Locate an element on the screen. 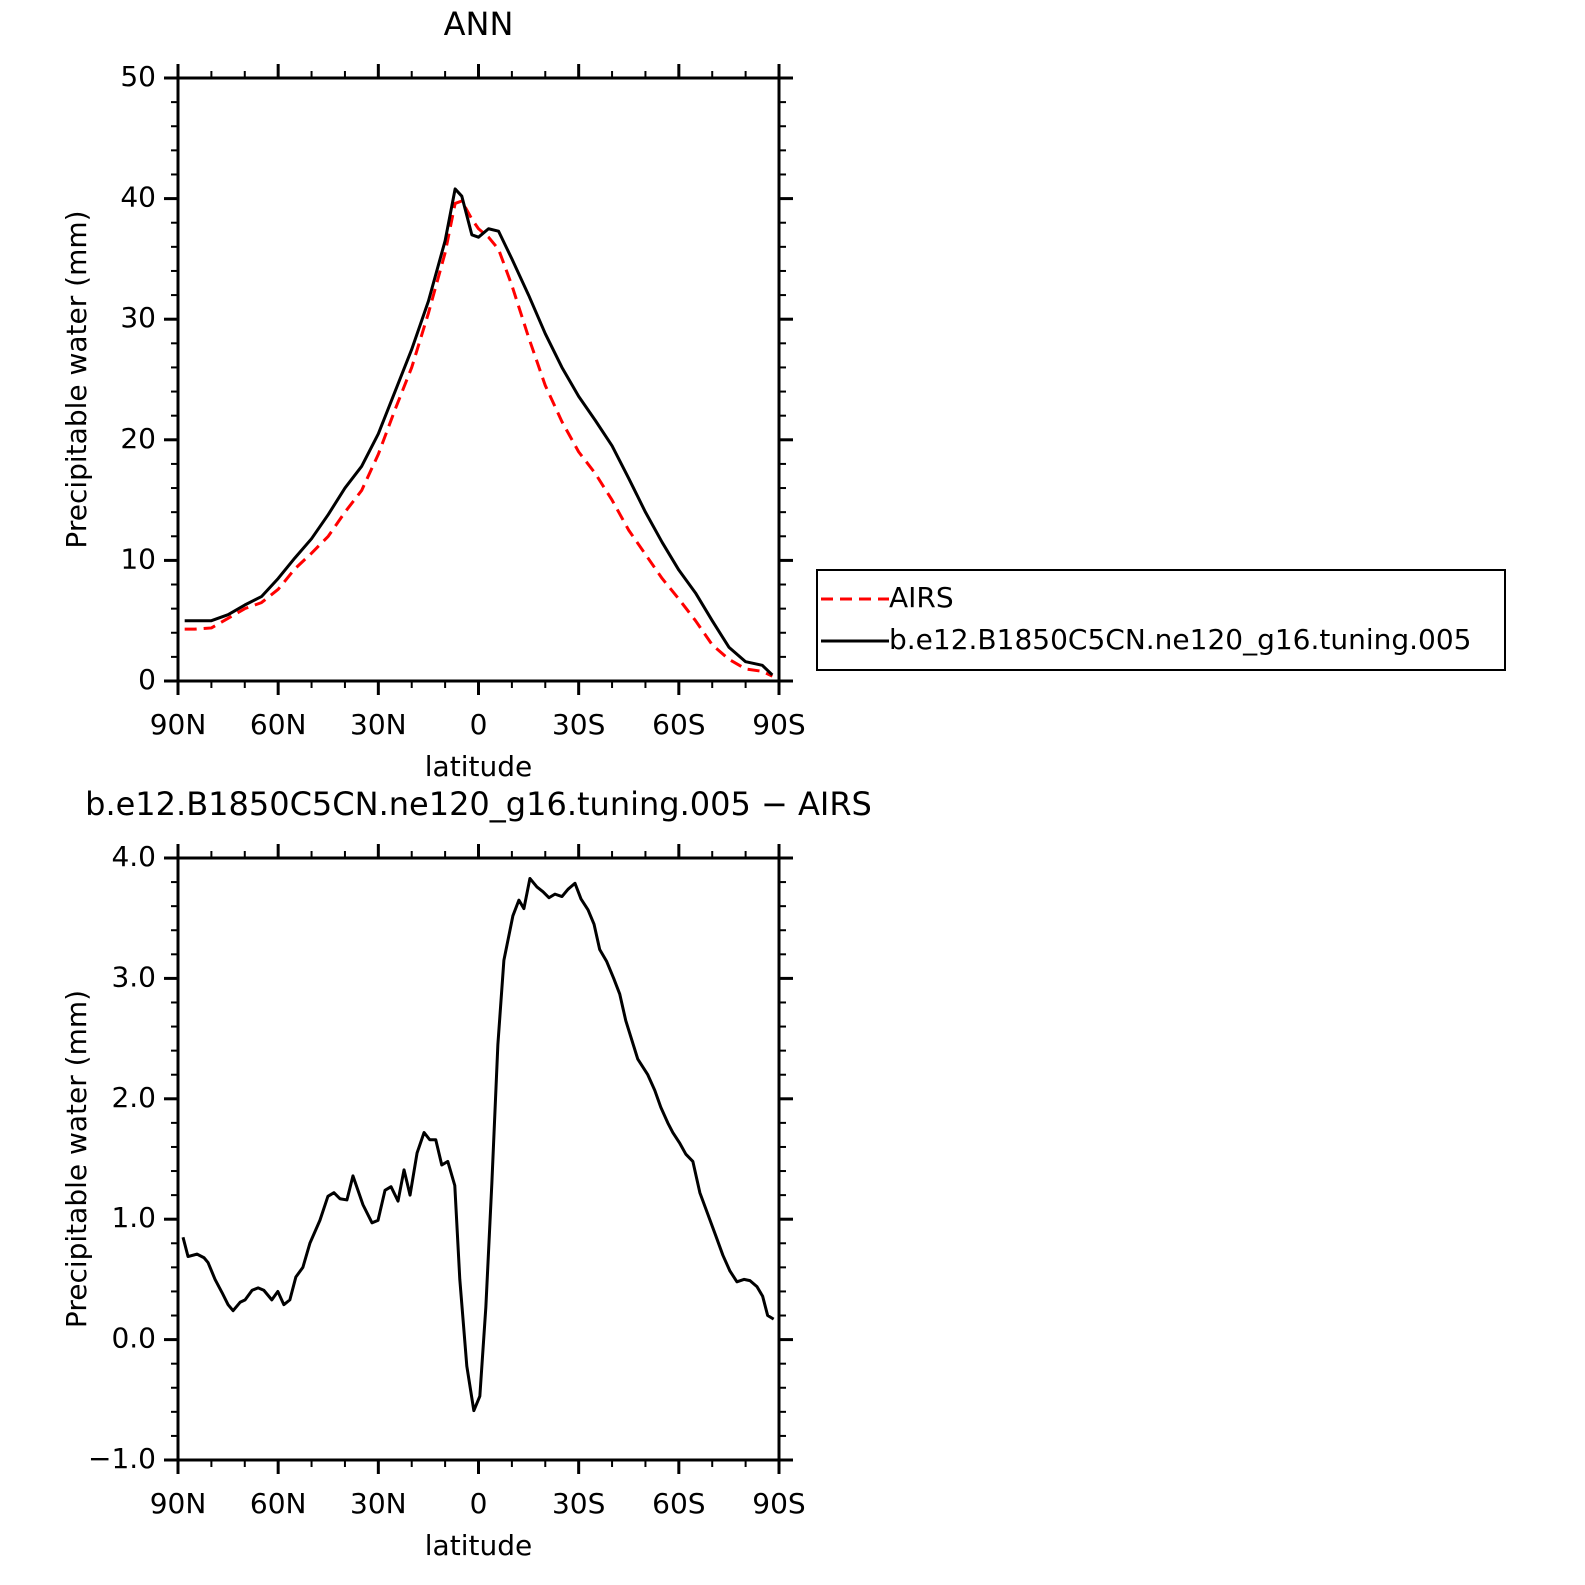 Image resolution: width=1585 pixels, height=1585 pixels. y-tick-label: 2.0 is located at coordinates (133, 1097).